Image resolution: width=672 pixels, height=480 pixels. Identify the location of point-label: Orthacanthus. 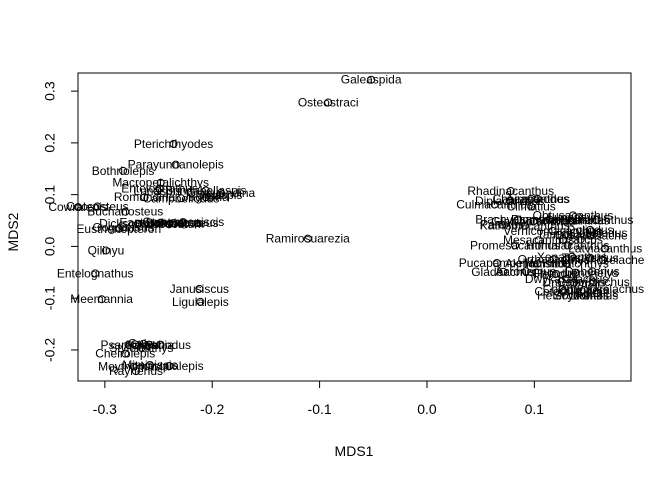
(554, 259).